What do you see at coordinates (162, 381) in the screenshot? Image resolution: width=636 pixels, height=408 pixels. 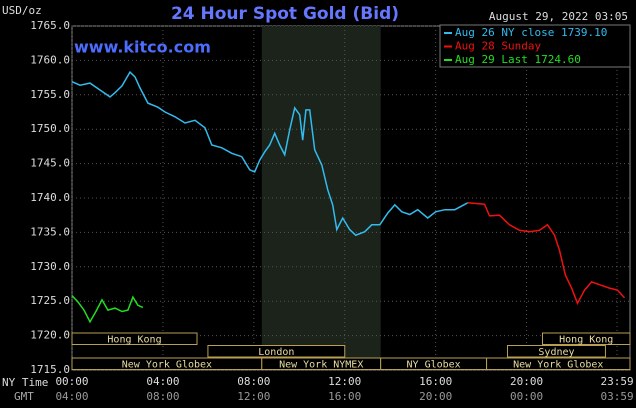 I see `x-tick-label: 04:00` at bounding box center [162, 381].